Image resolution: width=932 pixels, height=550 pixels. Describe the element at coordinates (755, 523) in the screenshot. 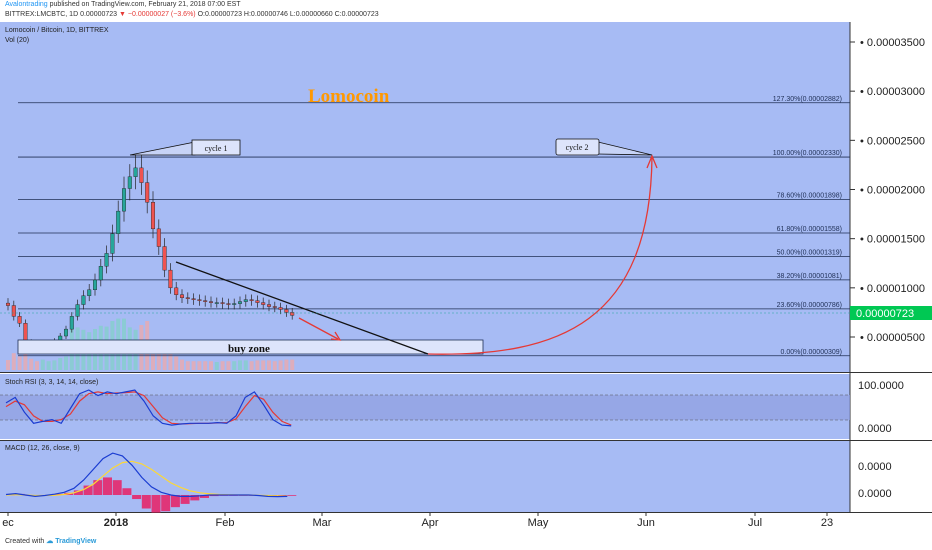

I see `time-tick-label: Jul` at that location.